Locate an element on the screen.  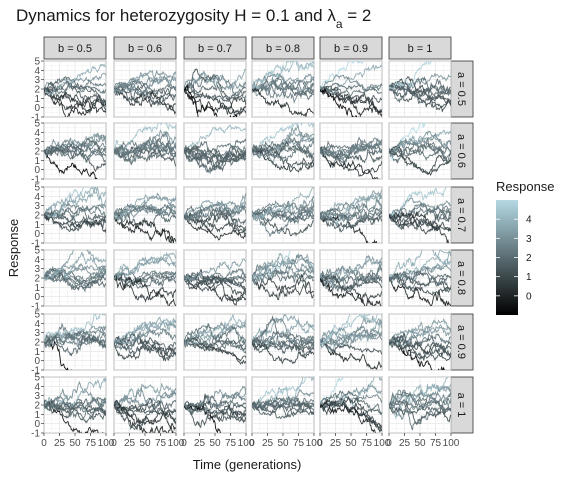
facet-column-label: b = 0.6 is located at coordinates (145, 49).